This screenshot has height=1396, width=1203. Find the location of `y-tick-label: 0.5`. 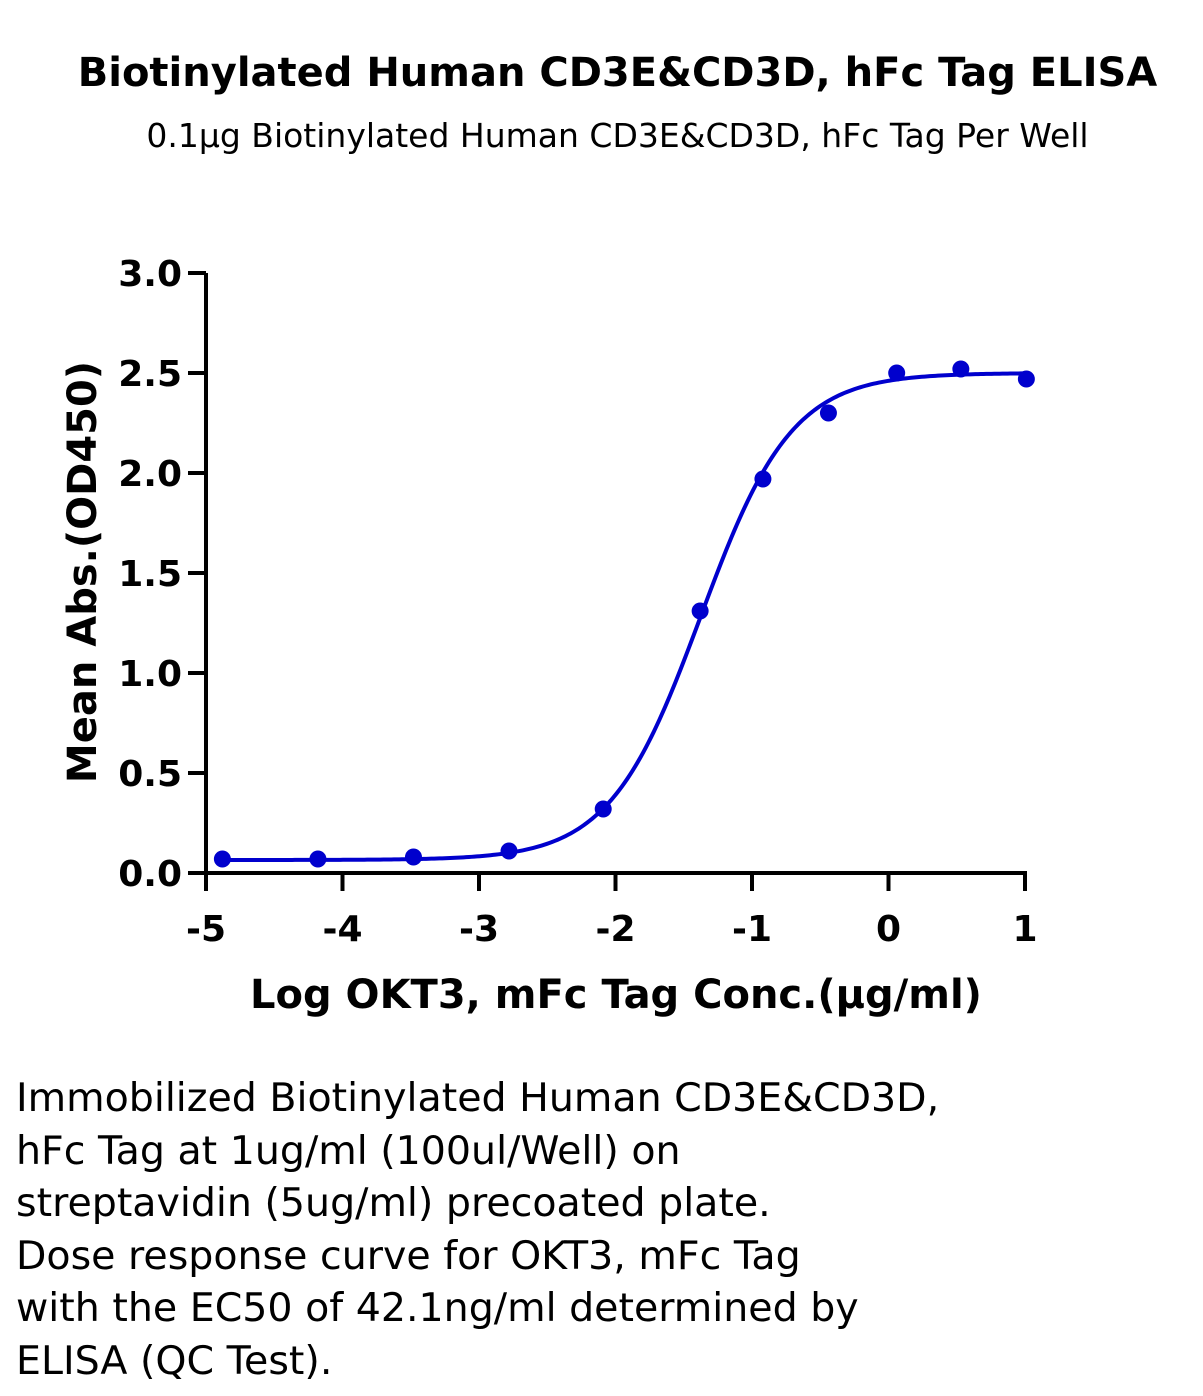

y-tick-label: 0.5 is located at coordinates (150, 774).